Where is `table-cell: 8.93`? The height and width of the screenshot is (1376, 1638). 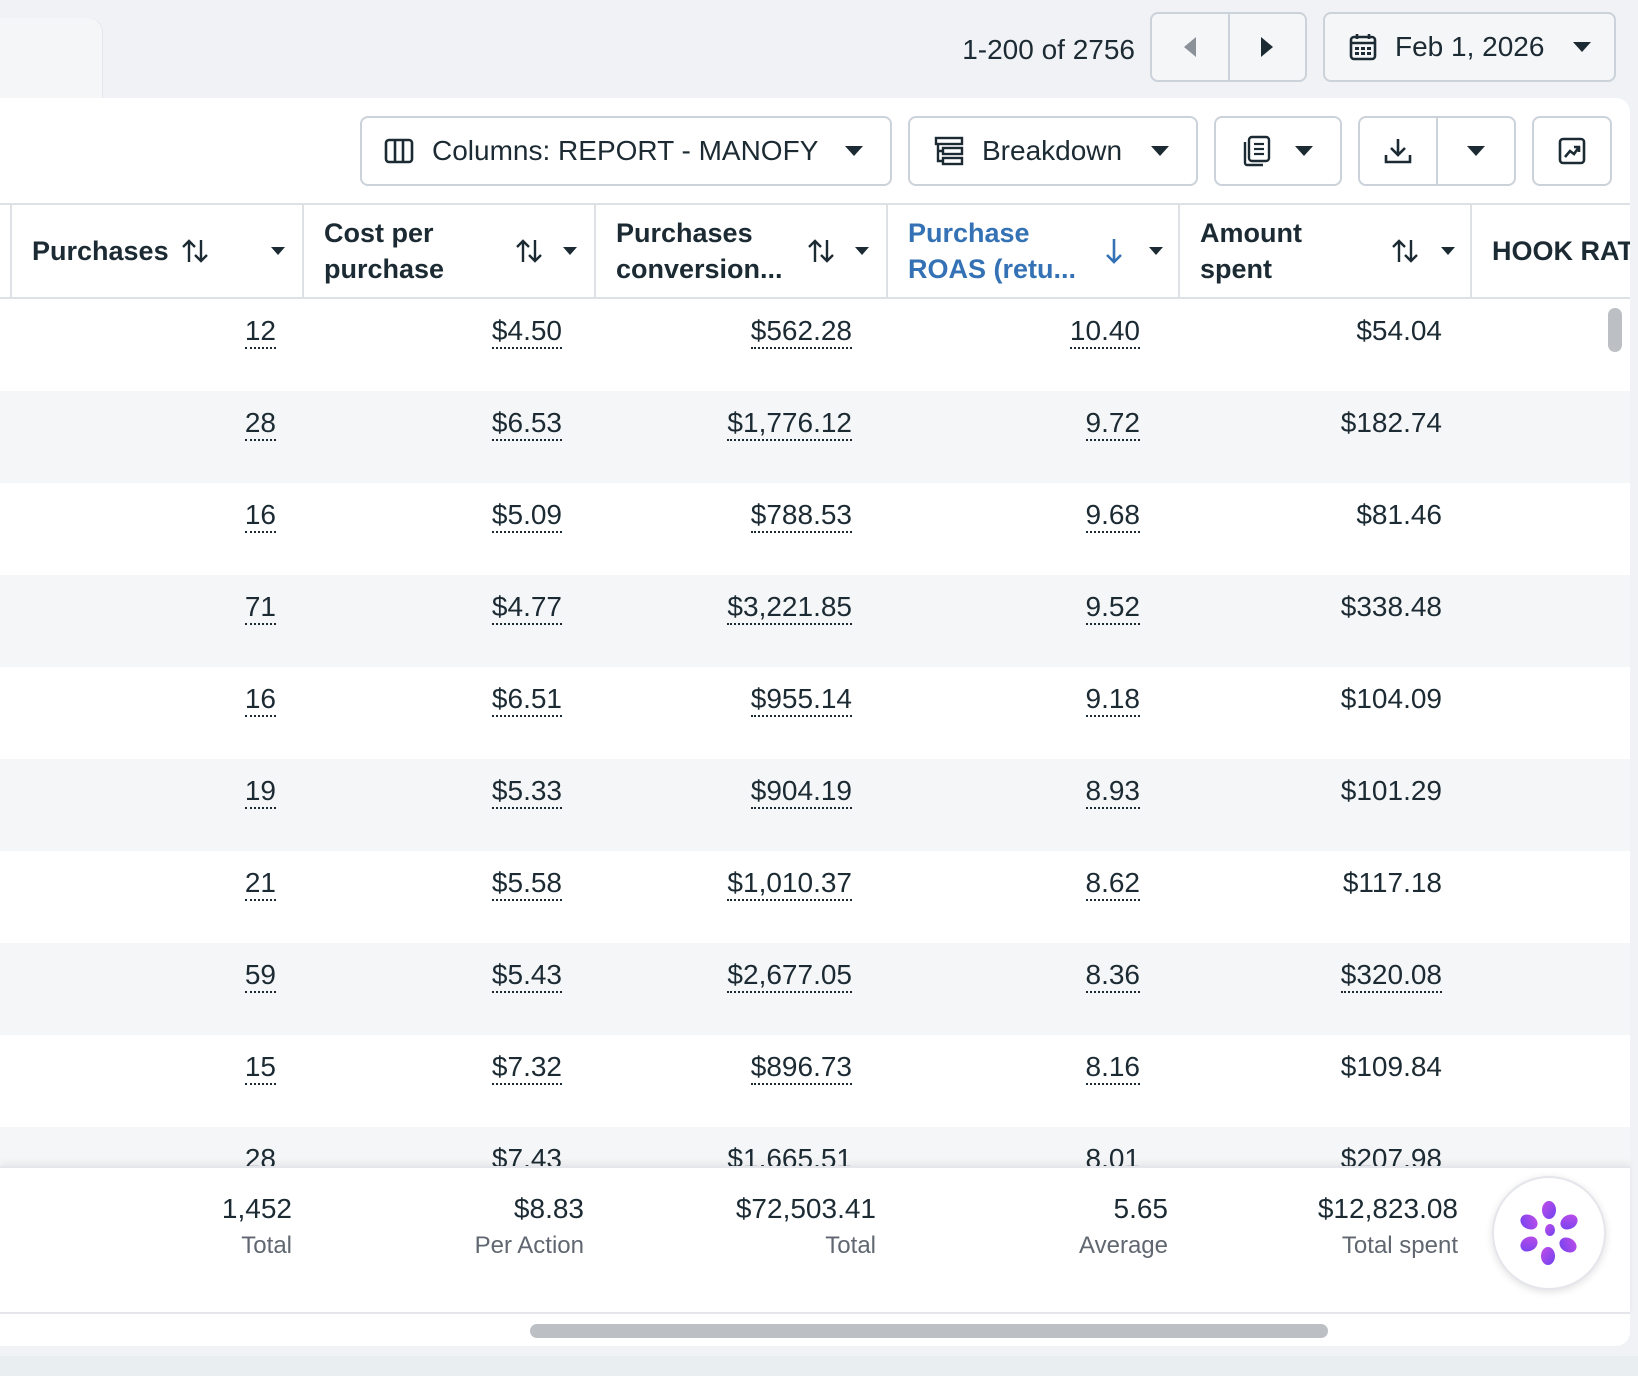 table-cell: 8.93 is located at coordinates (1112, 791).